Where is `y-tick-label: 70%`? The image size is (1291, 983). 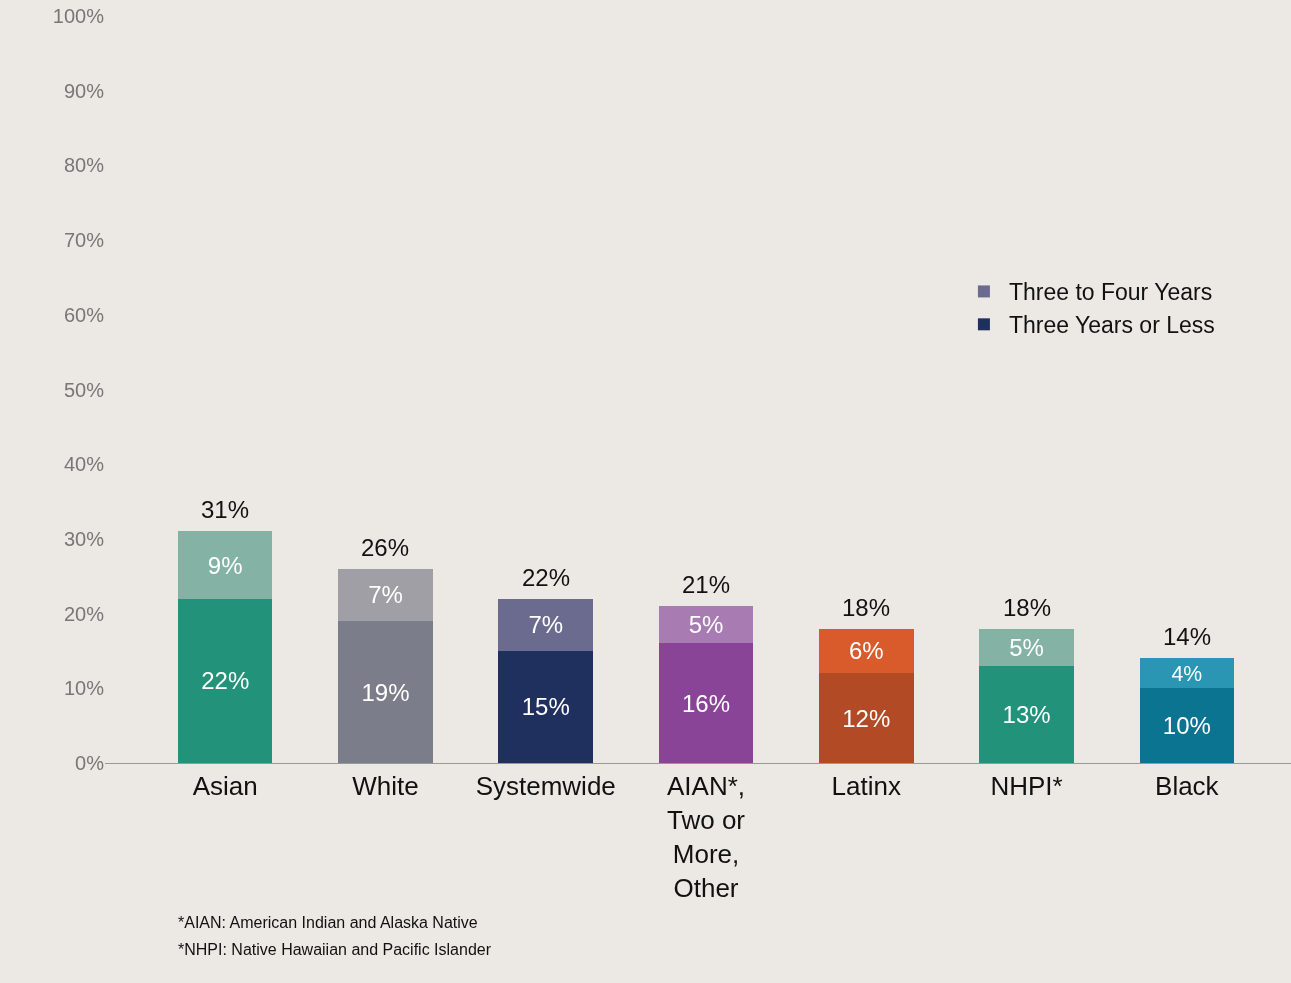
y-tick-label: 70% is located at coordinates (84, 240).